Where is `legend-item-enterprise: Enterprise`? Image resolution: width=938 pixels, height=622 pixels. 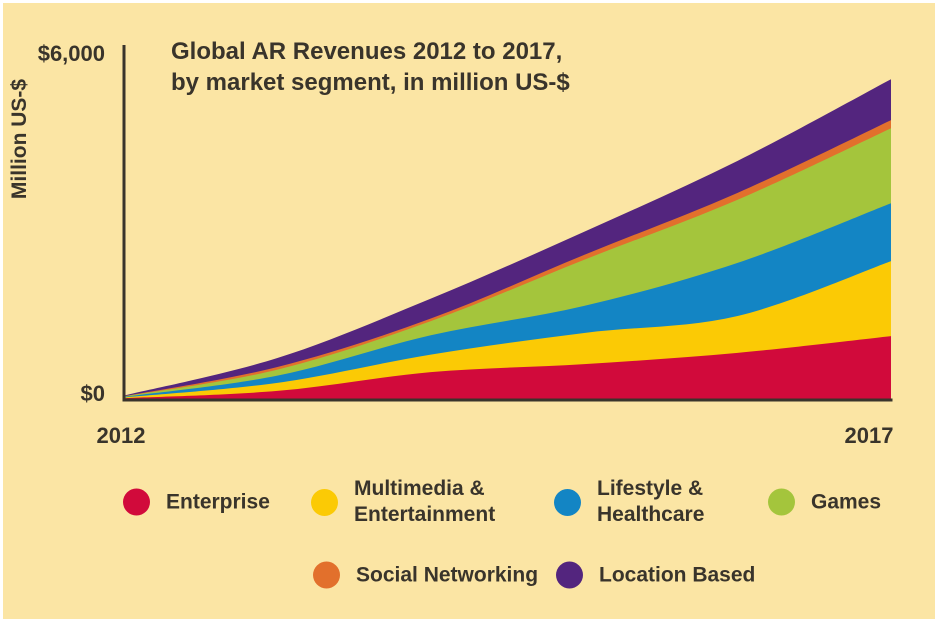
legend-item-enterprise: Enterprise is located at coordinates (196, 502).